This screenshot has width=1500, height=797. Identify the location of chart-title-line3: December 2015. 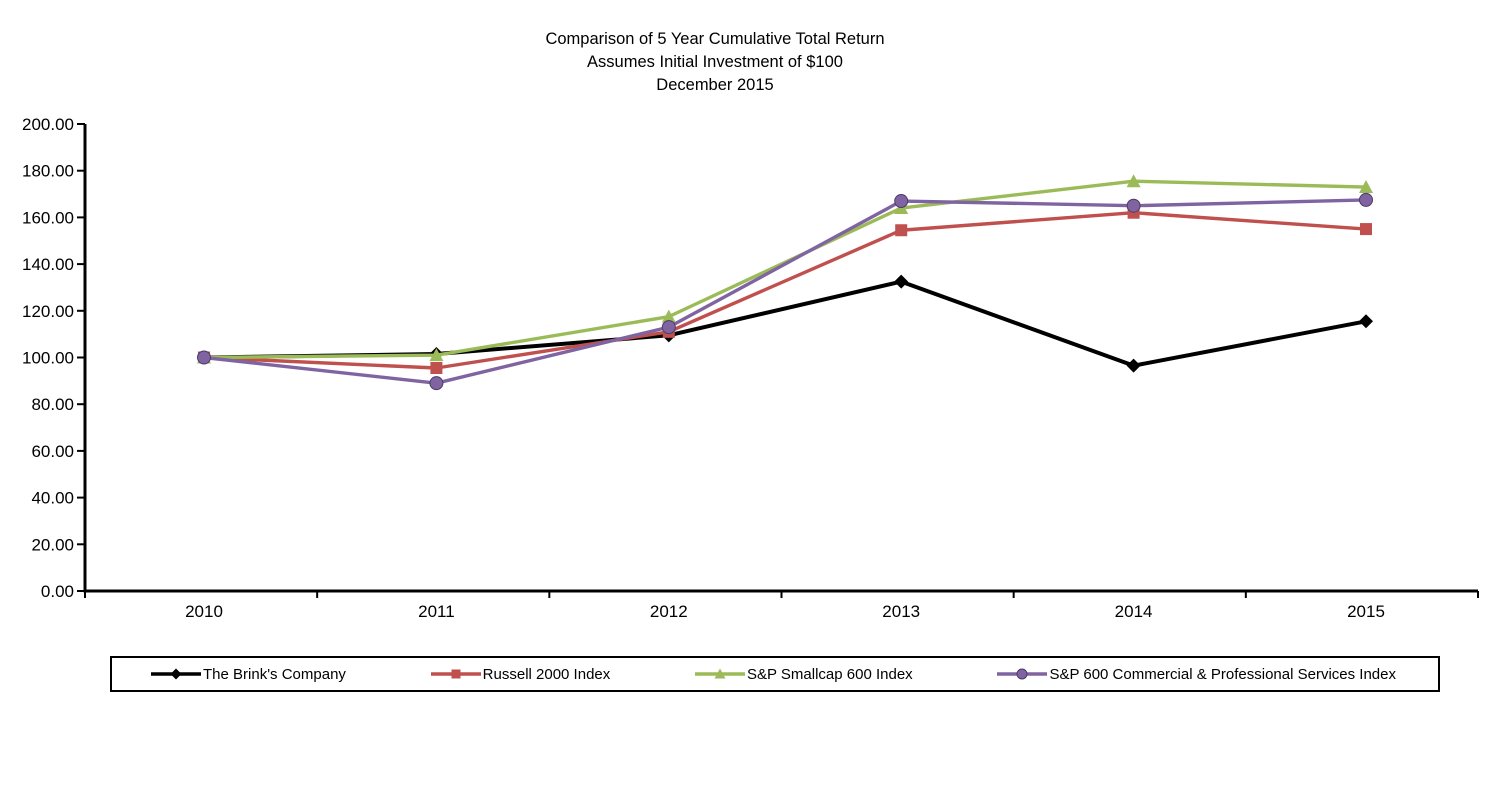
(715, 85).